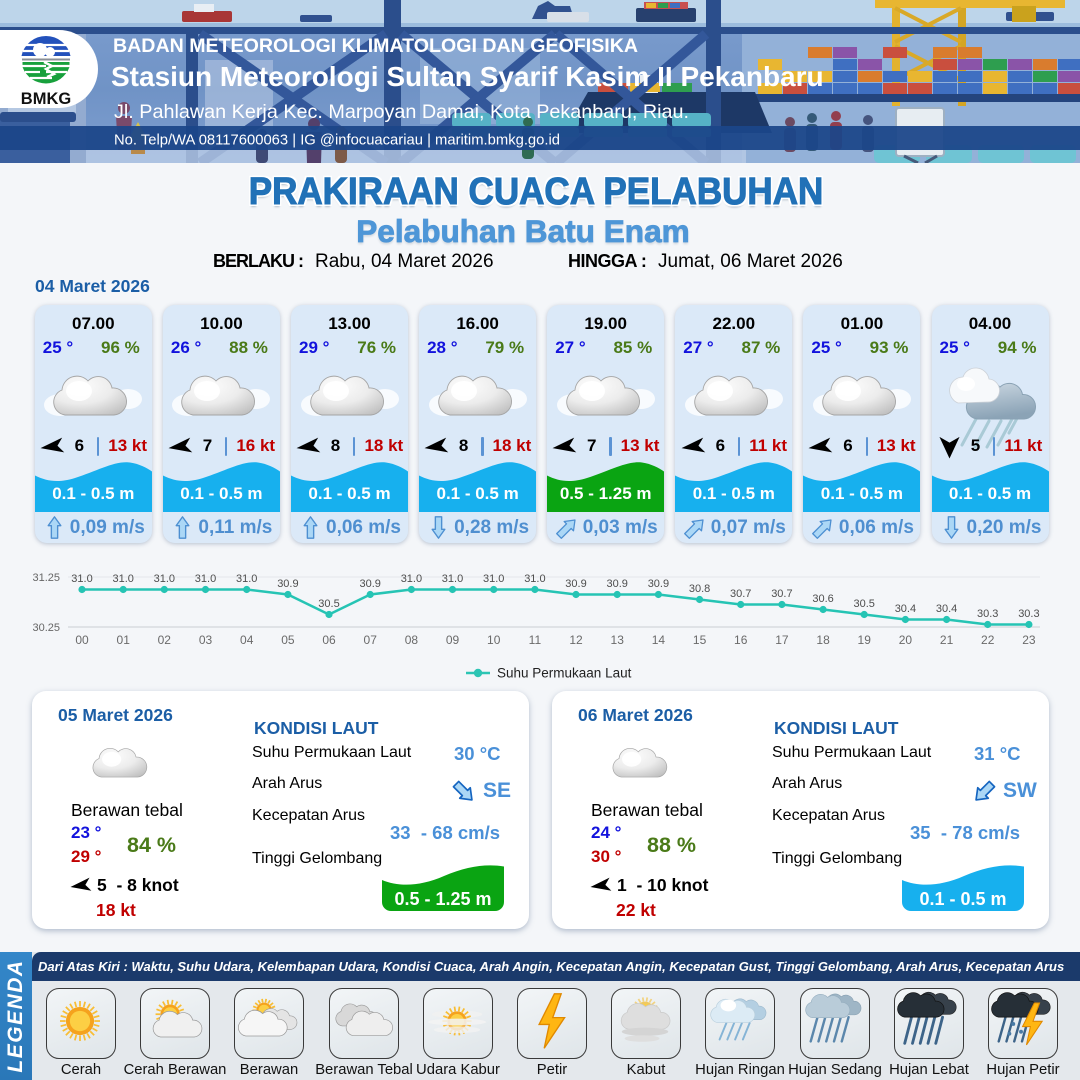  I want to click on svg-text: 12, so click(576, 640).